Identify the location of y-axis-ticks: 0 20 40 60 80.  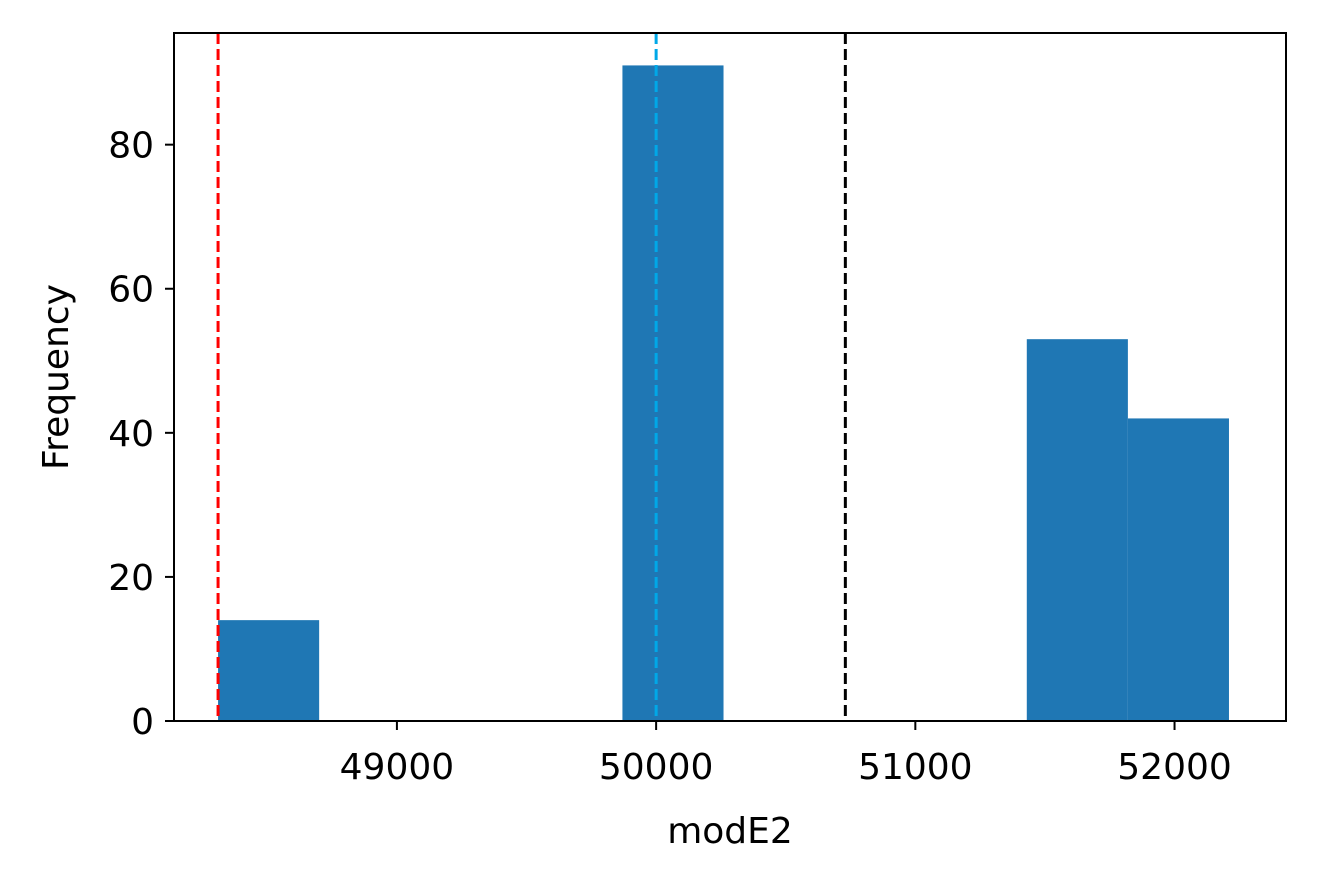
(141, 434).